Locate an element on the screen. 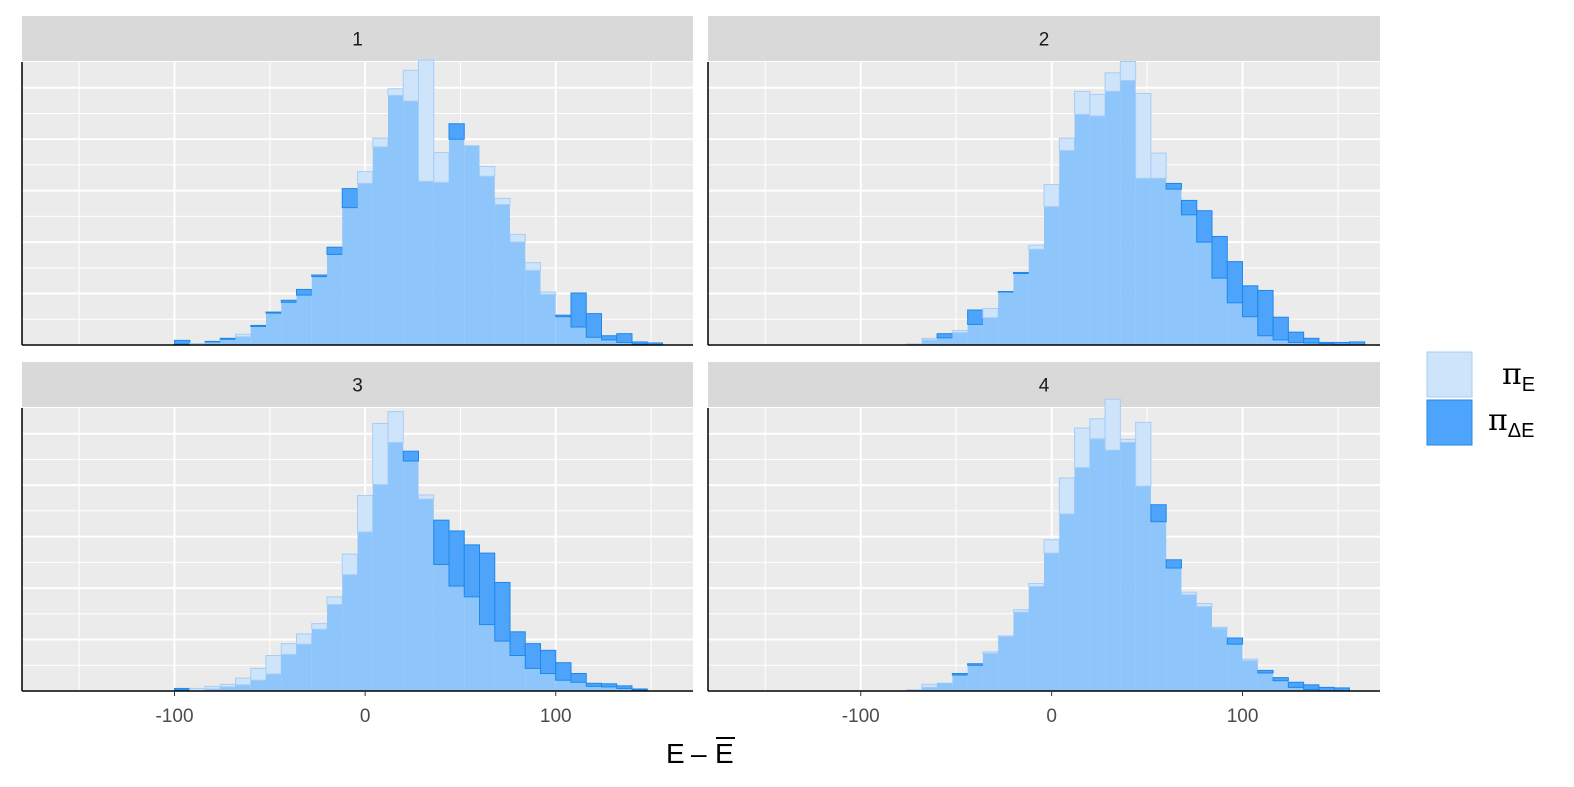 Image resolution: width=1574 pixels, height=787 pixels. legend-sub-pi-e: E is located at coordinates (1528, 385).